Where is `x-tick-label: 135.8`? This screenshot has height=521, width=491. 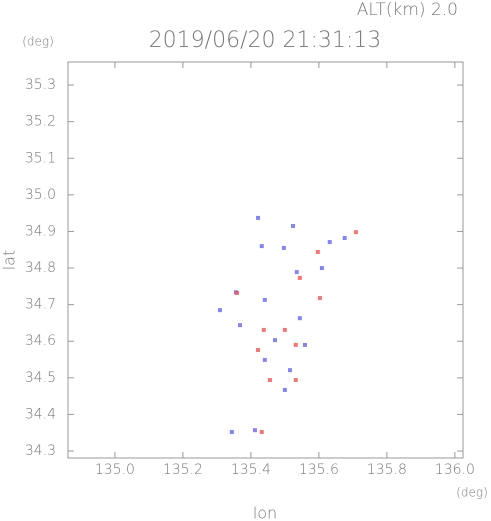 x-tick-label: 135.8 is located at coordinates (387, 470).